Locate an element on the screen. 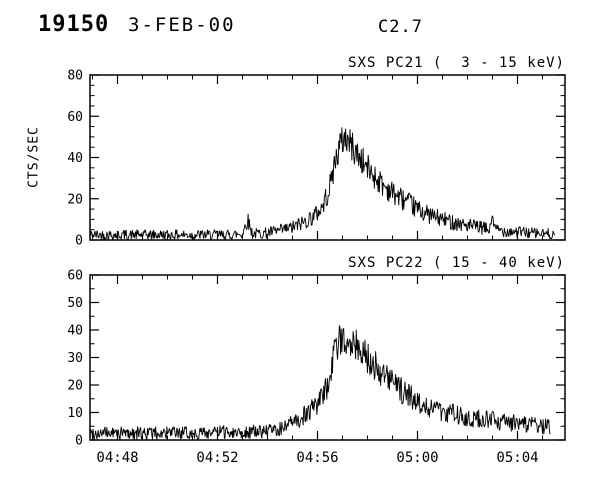  y-tick-label: 80 is located at coordinates (75, 76).